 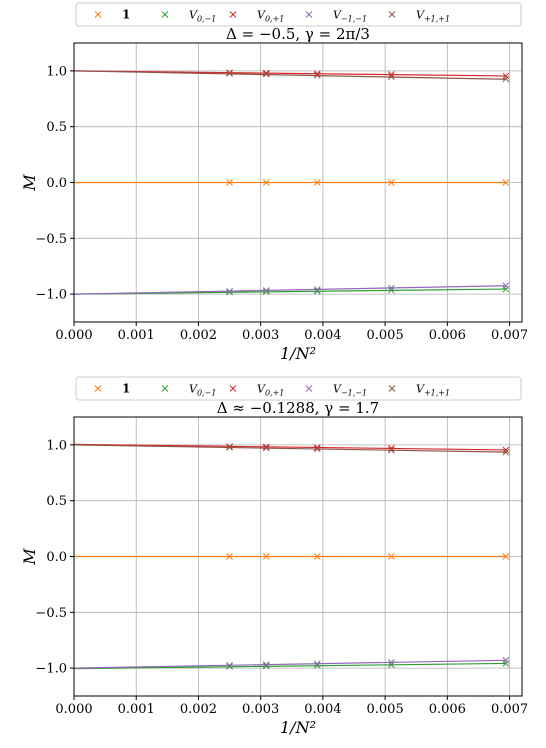 What do you see at coordinates (270, 16) in the screenshot?
I see `legend-label: V0,+1` at bounding box center [270, 16].